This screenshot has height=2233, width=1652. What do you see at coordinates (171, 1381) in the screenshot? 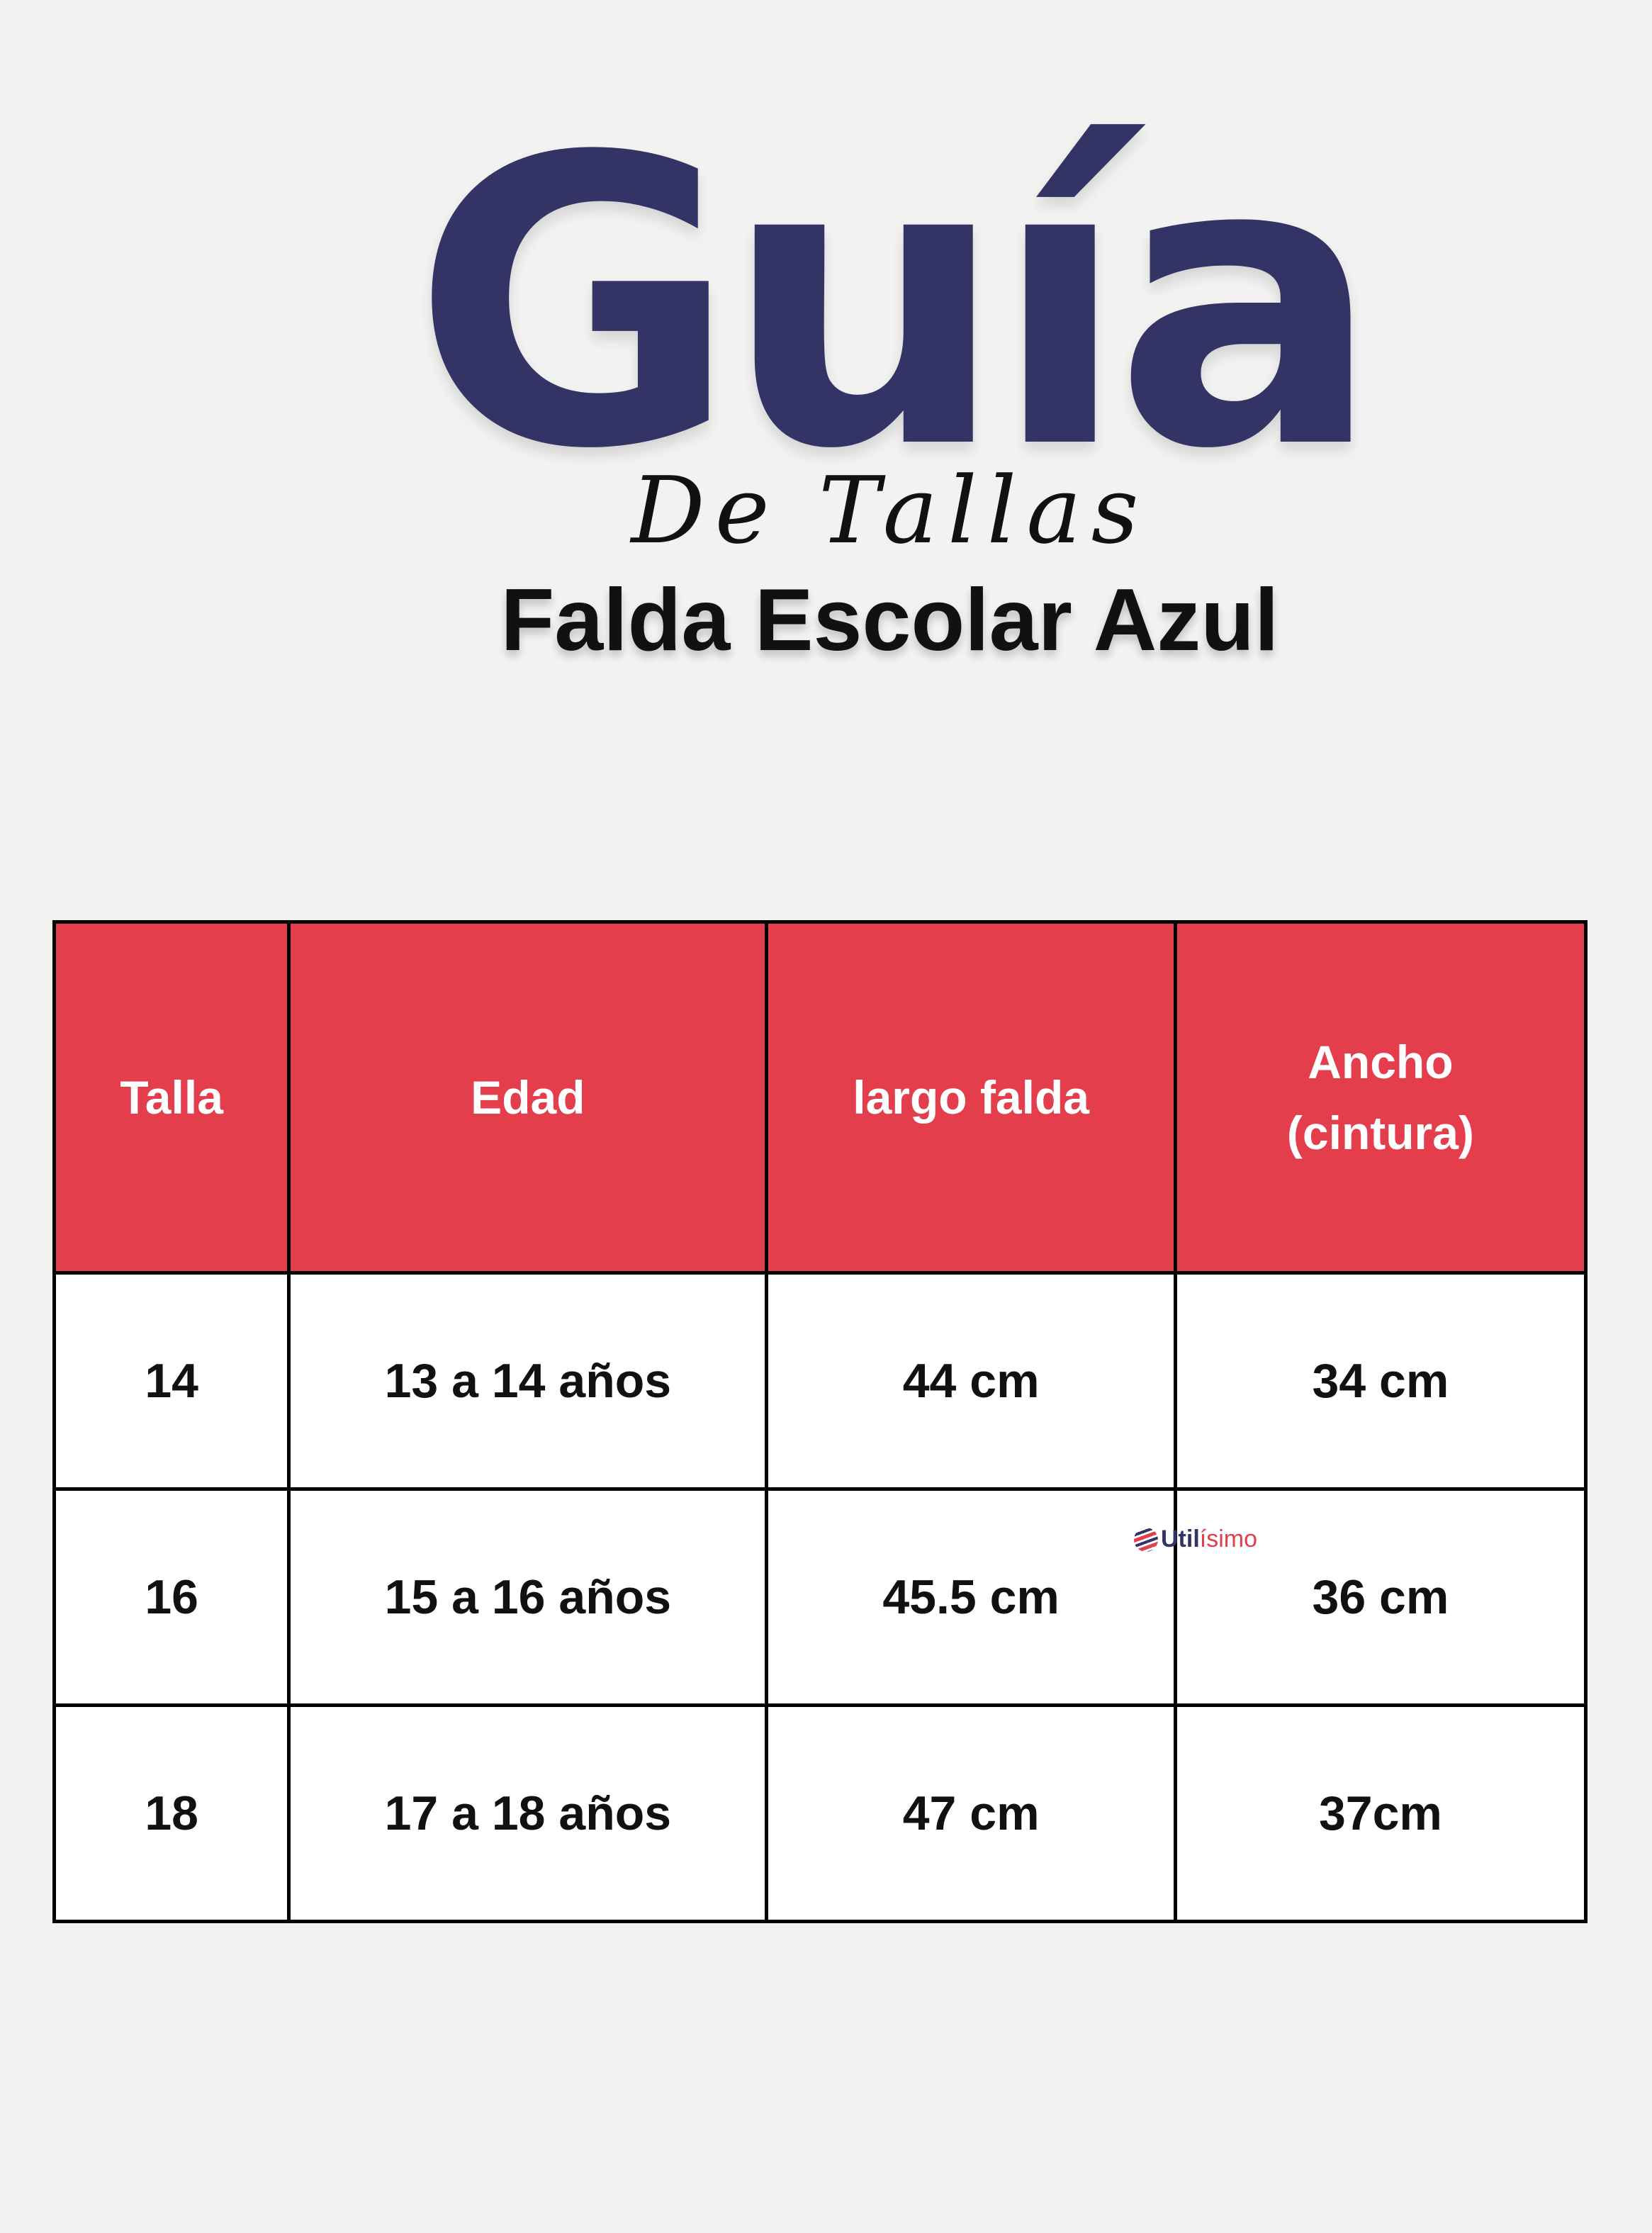
I see `cell-talla: 14` at bounding box center [171, 1381].